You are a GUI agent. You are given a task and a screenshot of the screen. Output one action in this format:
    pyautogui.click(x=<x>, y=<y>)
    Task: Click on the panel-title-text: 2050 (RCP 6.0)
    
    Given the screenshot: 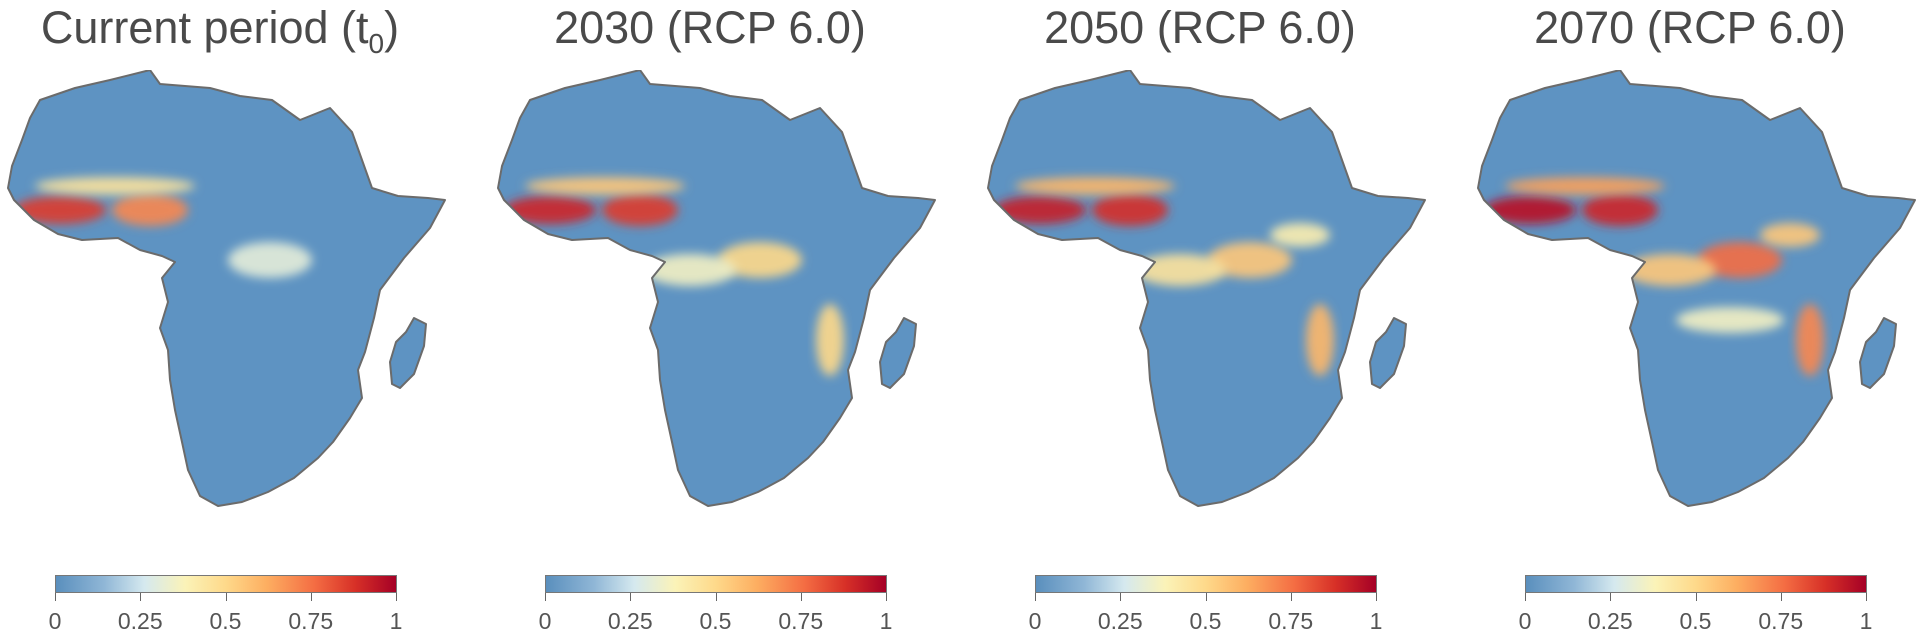 What is the action you would take?
    pyautogui.click(x=1200, y=27)
    